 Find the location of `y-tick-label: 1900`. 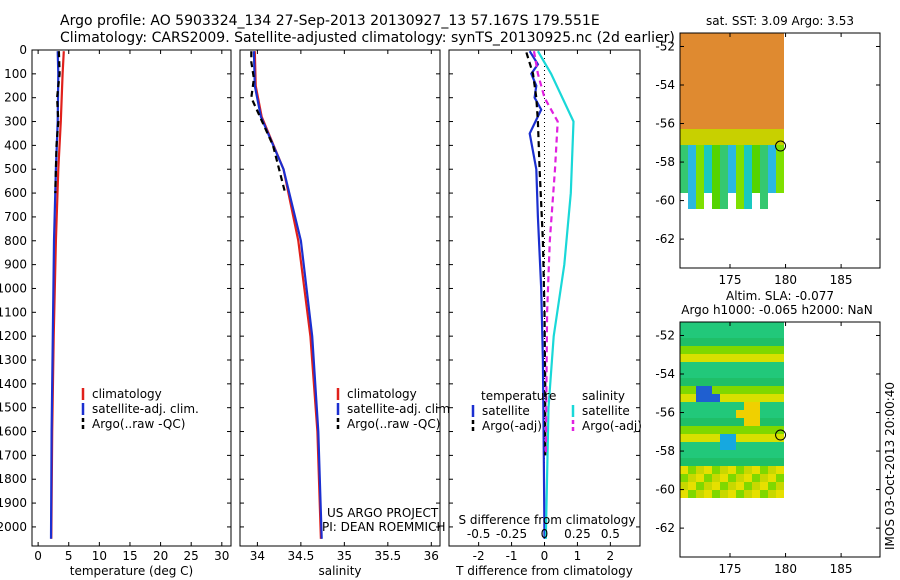

y-tick-label: 1900 is located at coordinates (13, 503).